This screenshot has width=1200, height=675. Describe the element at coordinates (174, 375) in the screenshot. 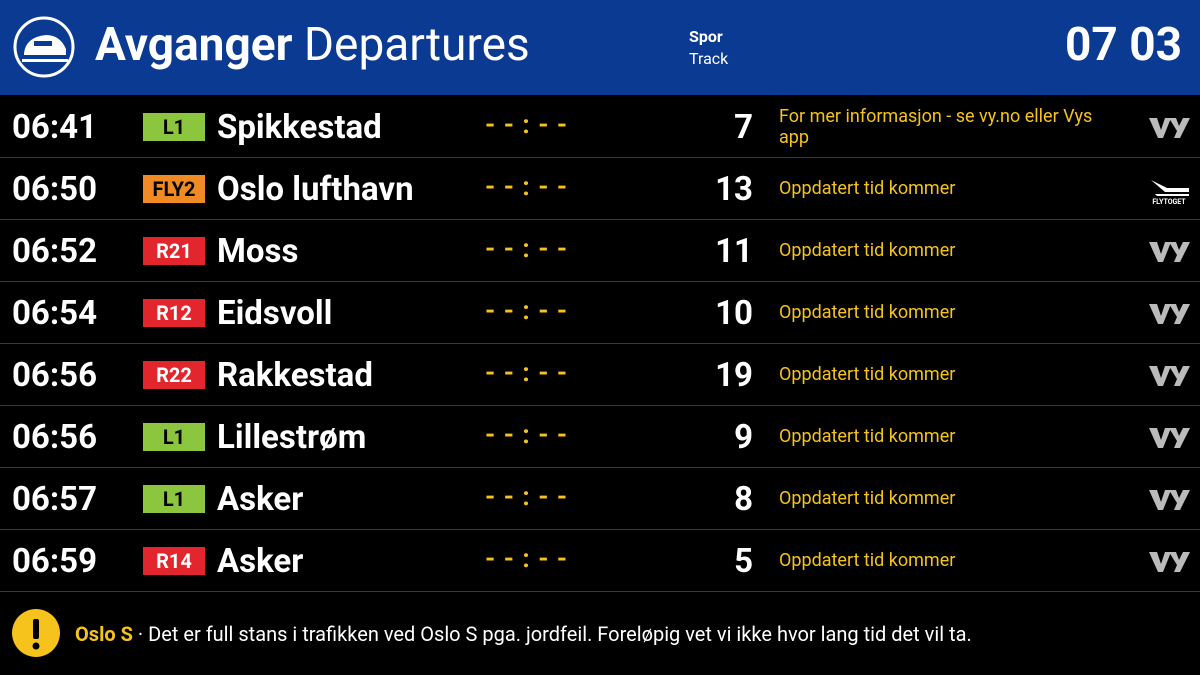

I see `line-badge: R22` at that location.